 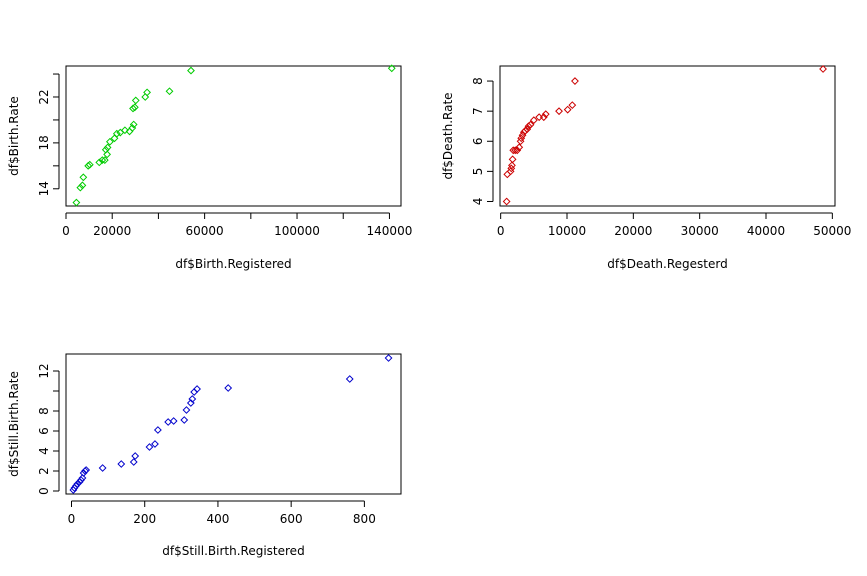 What do you see at coordinates (44, 431) in the screenshot?
I see `still-birth-y-tick-label: 6` at bounding box center [44, 431].